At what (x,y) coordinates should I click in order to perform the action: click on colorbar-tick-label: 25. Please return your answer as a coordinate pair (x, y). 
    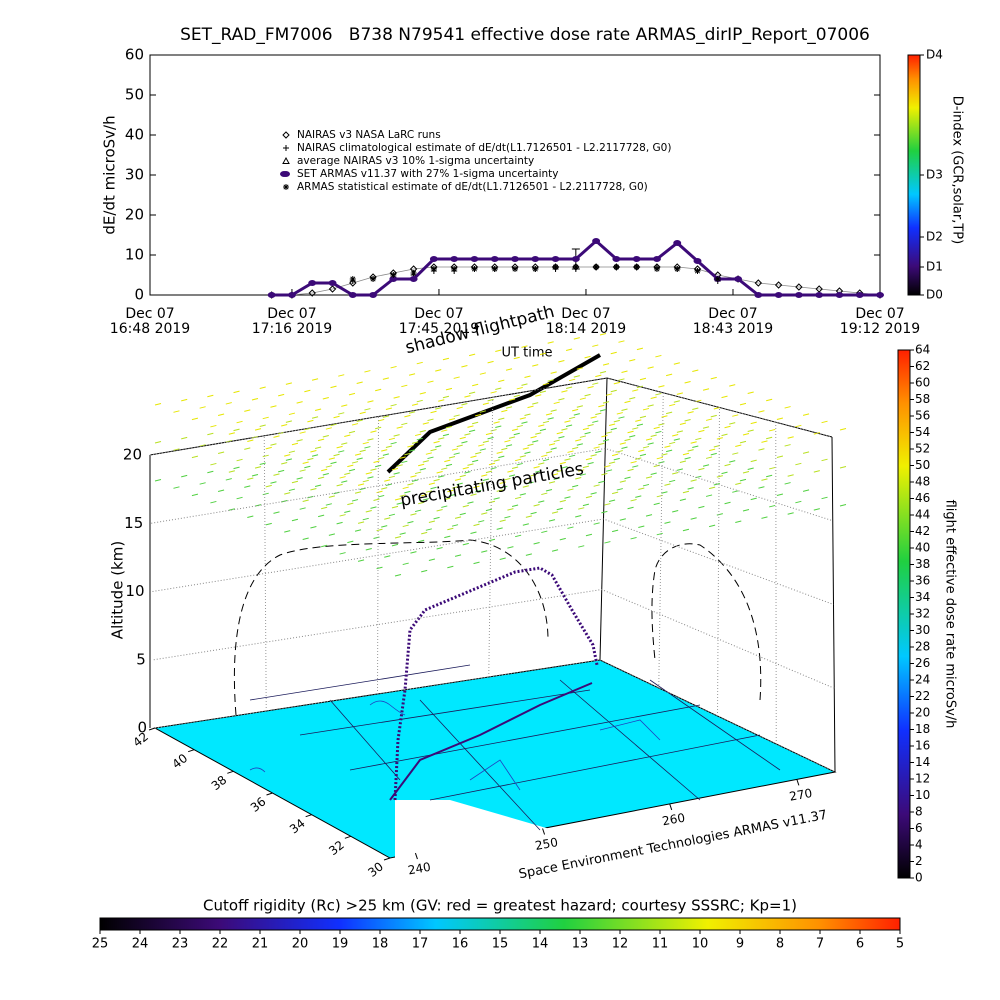
    Looking at the image, I should click on (100, 944).